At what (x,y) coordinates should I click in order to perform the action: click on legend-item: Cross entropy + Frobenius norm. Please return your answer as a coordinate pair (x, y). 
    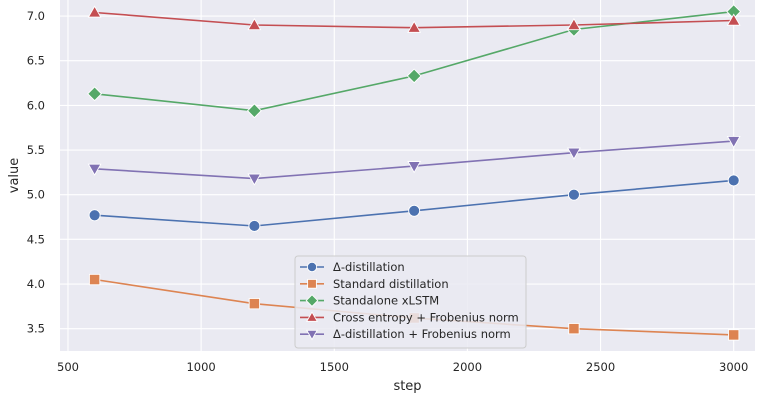
    Looking at the image, I should click on (409, 317).